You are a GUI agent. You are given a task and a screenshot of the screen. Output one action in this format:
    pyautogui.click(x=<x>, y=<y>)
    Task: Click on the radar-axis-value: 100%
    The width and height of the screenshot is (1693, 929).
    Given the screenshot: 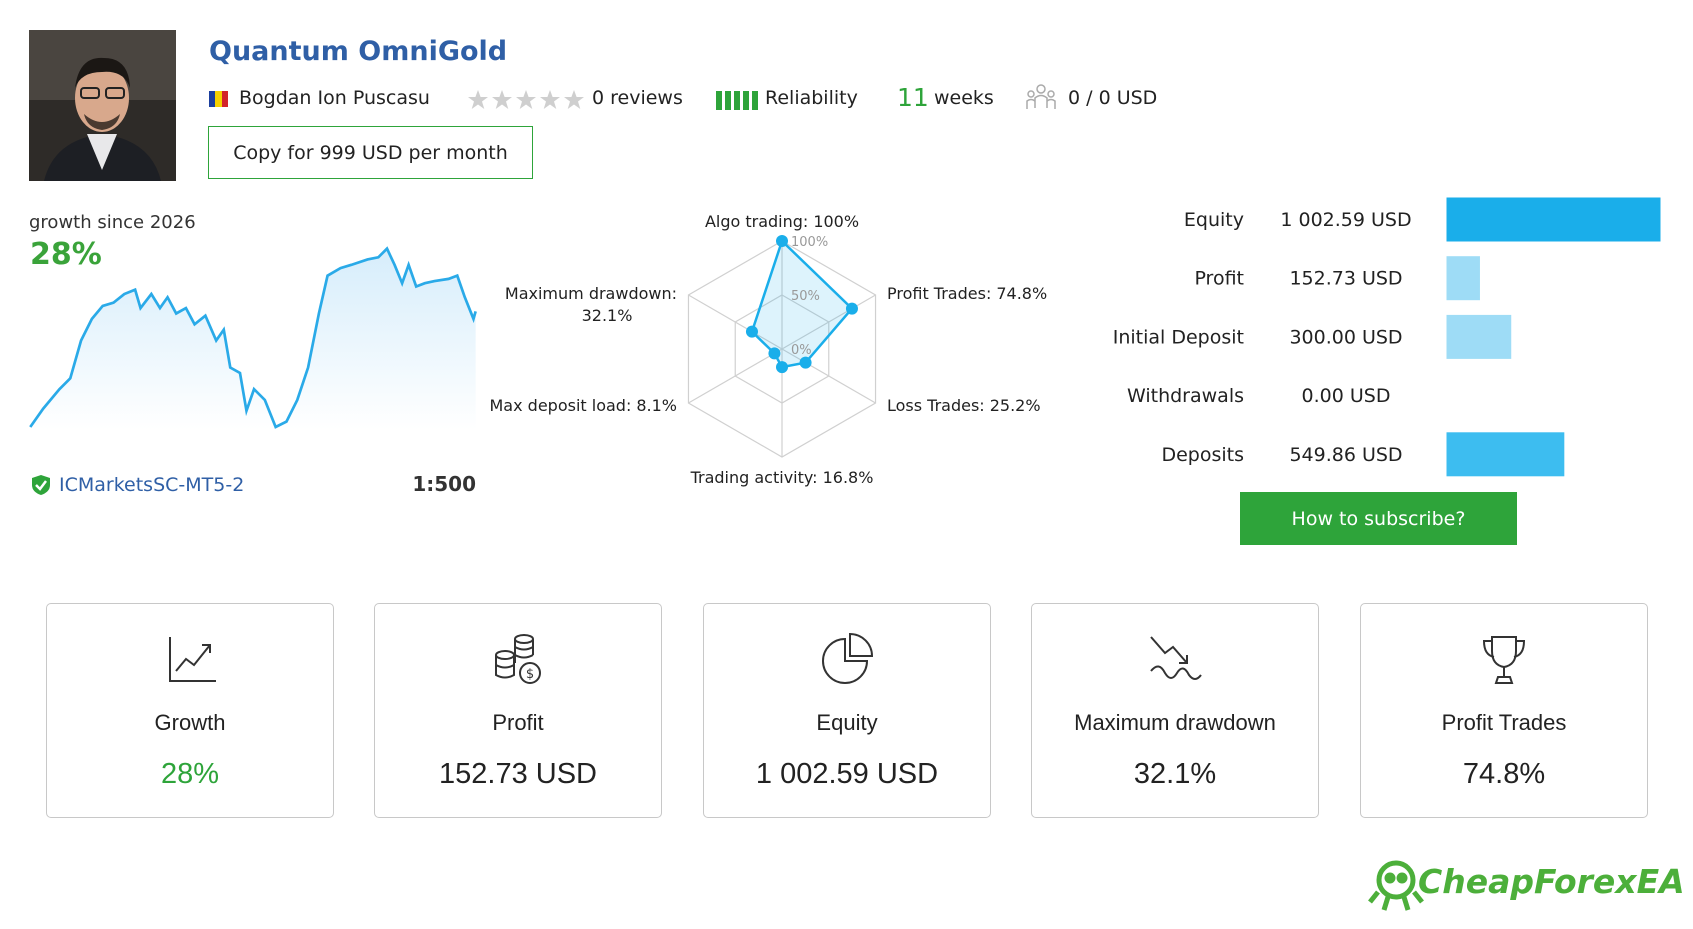 What is the action you would take?
    pyautogui.click(x=836, y=221)
    